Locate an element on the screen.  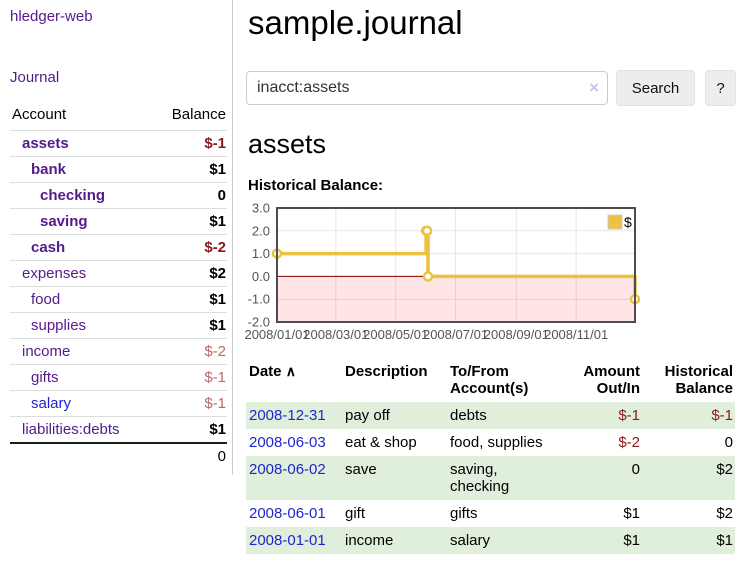
transaction-date-link: 2008-01-01 is located at coordinates (287, 540).